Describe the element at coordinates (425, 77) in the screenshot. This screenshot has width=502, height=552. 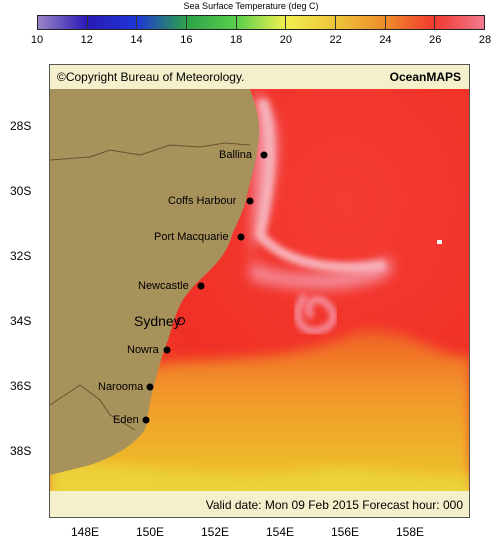
I see `brand-logo: OceanMAPS` at that location.